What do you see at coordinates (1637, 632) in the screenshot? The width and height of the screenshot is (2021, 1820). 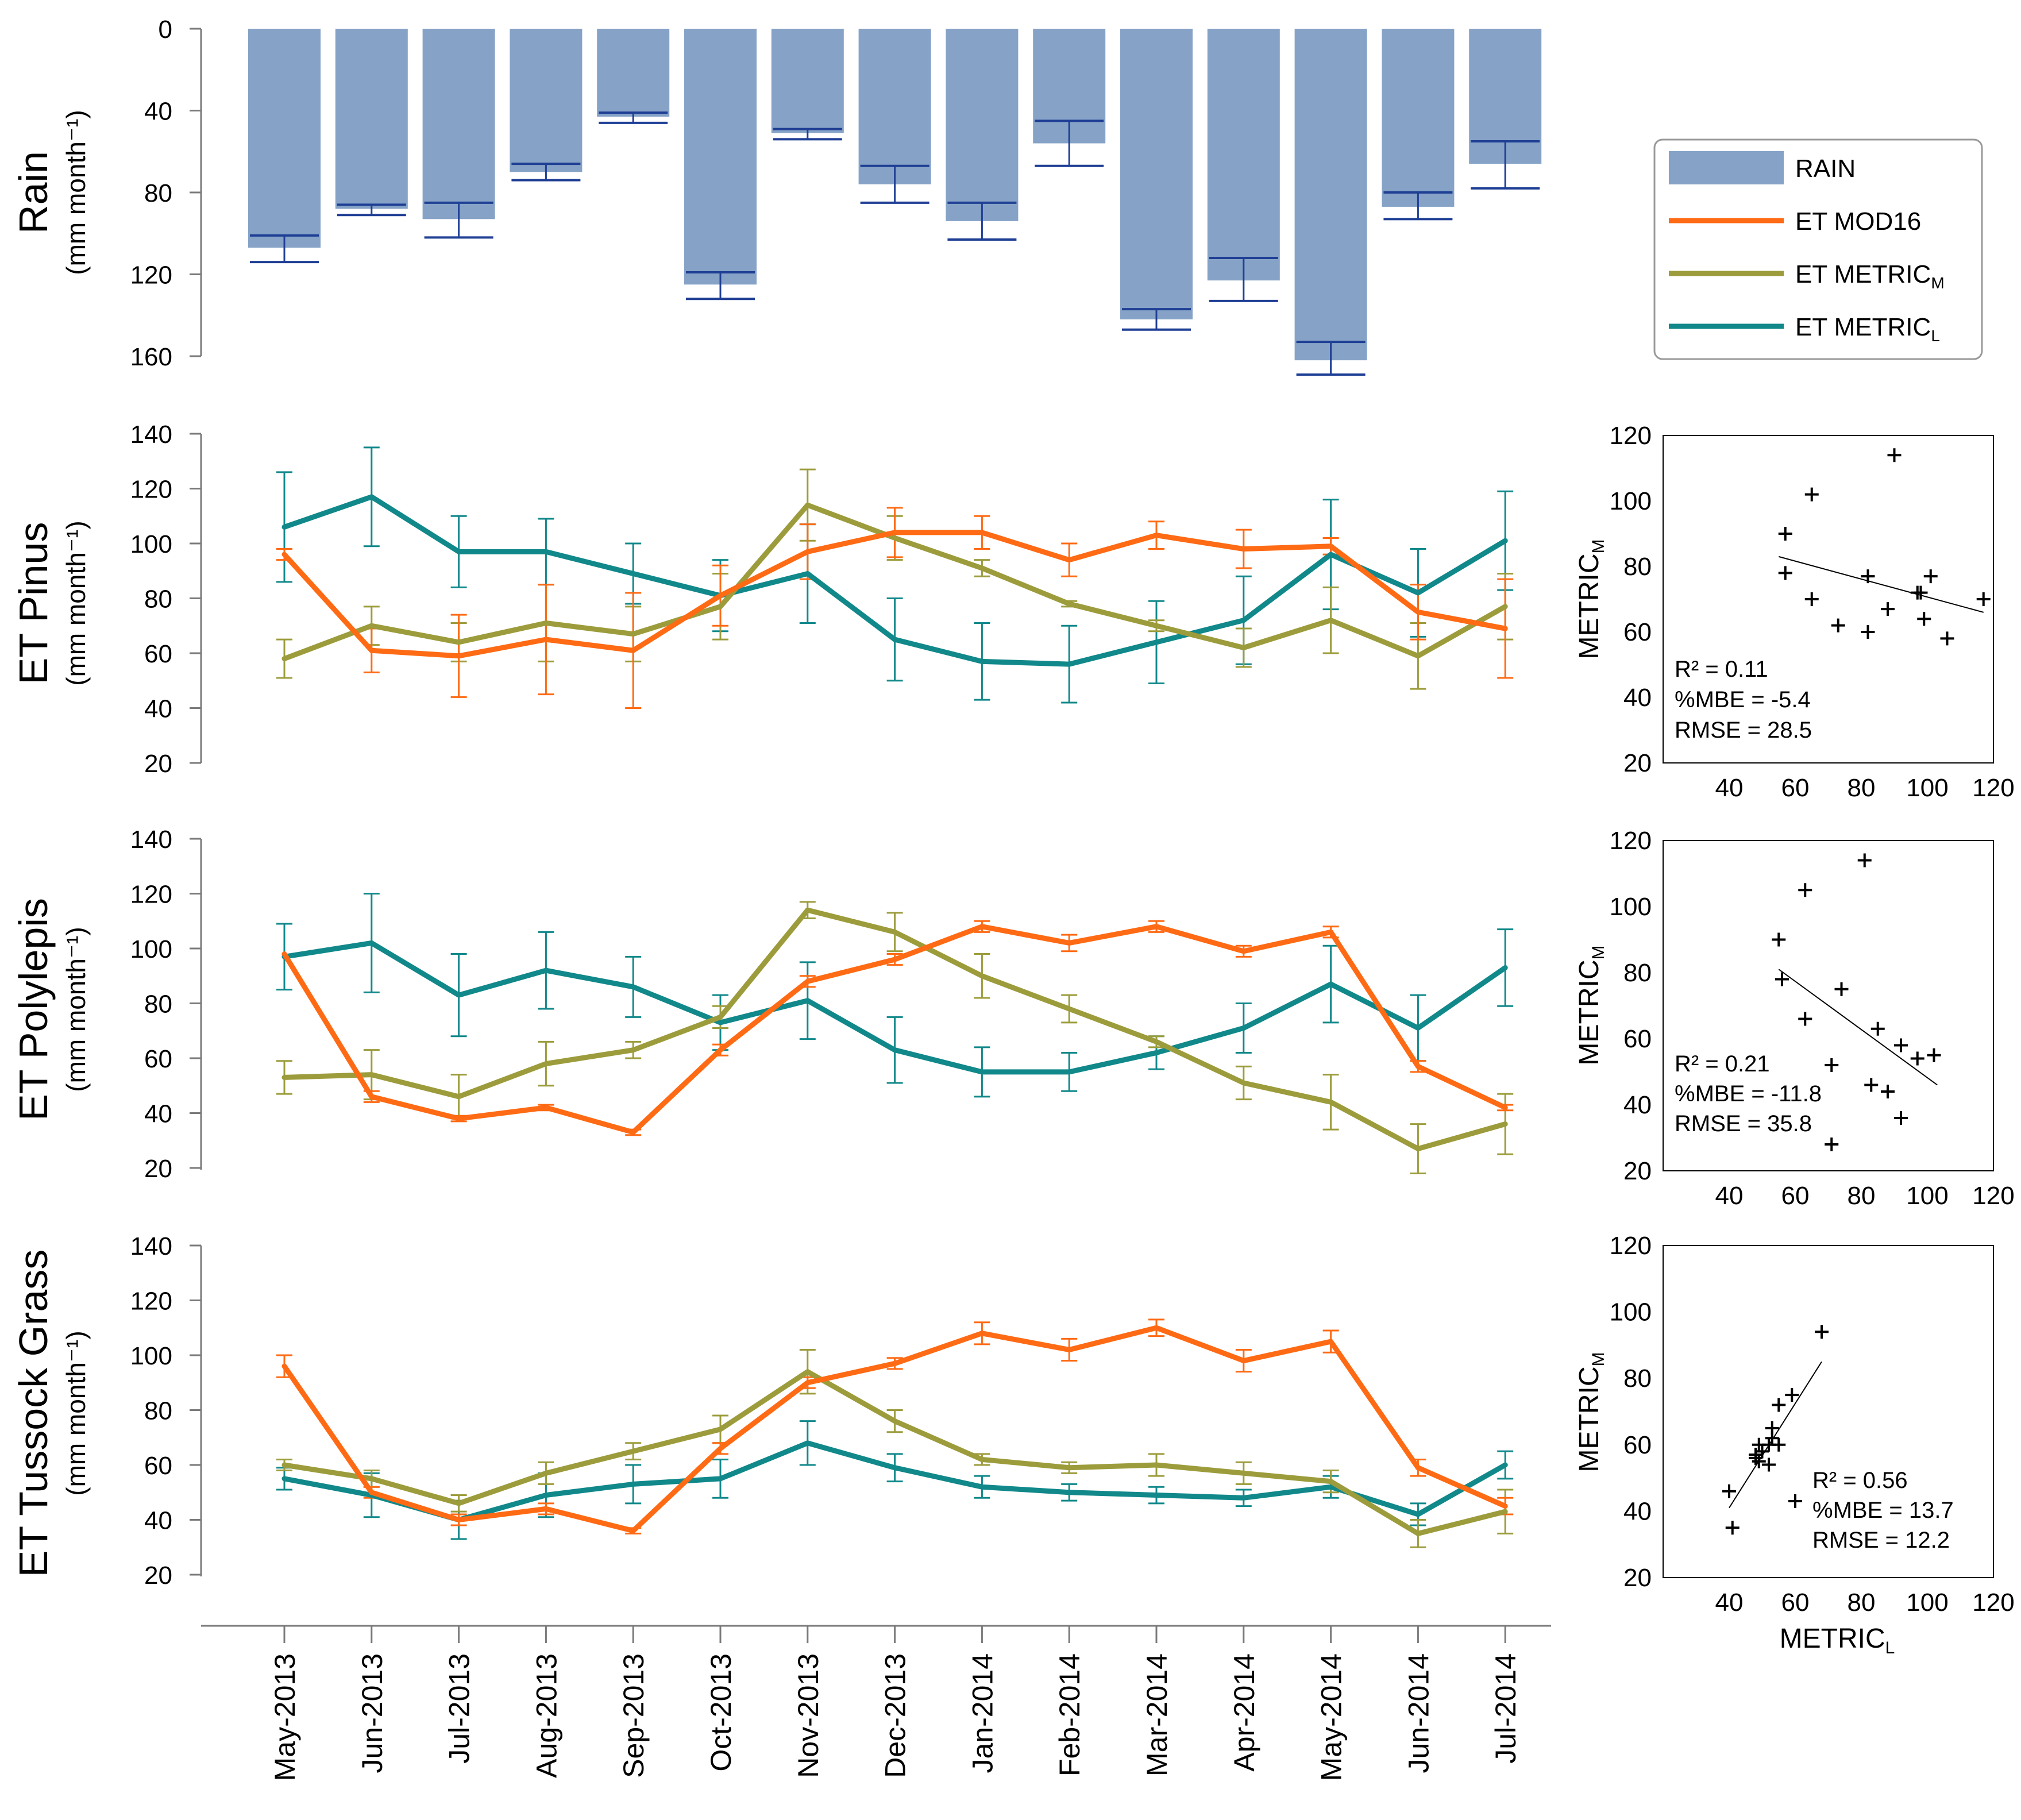 I see `scatter-ytick-label: 60` at bounding box center [1637, 632].